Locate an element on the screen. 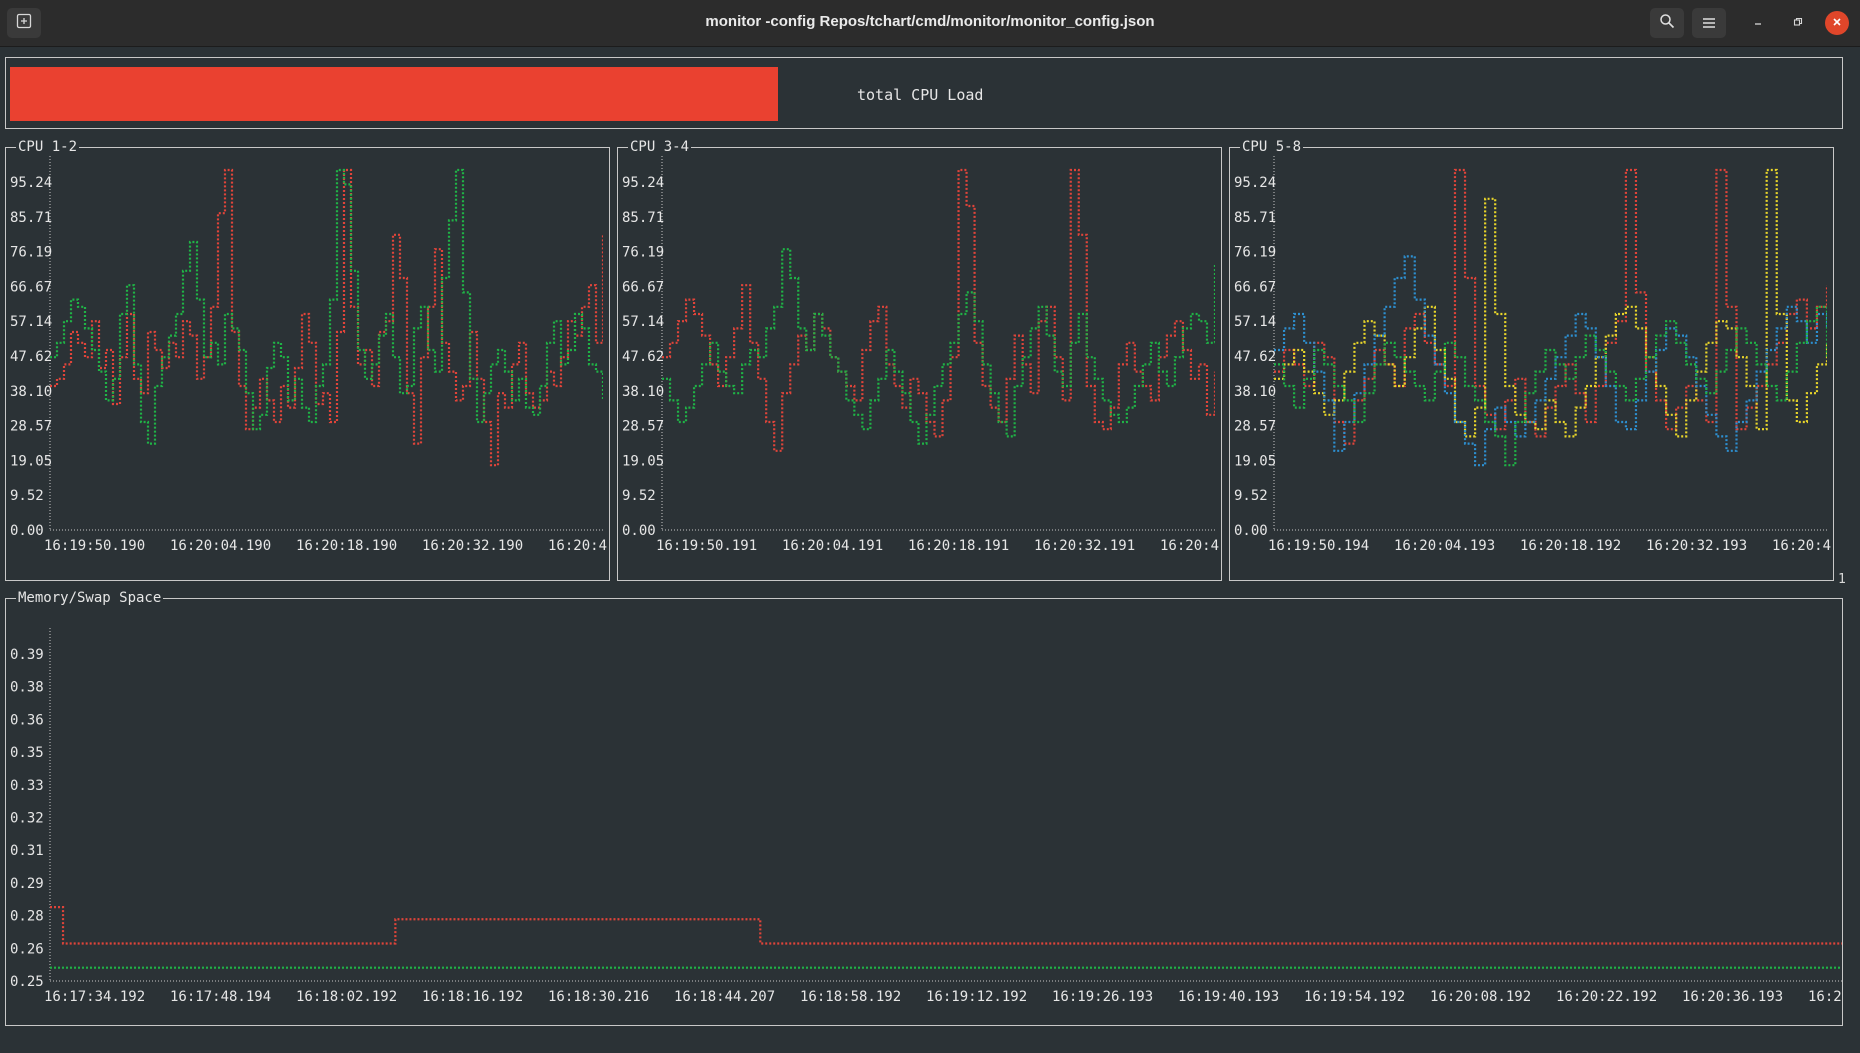 The height and width of the screenshot is (1053, 1860). x-tick-label: 16:20:18.192 is located at coordinates (1570, 546).